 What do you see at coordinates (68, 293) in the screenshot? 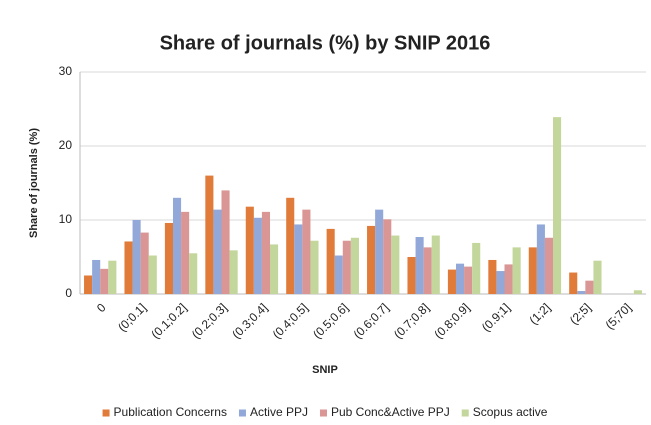
I see `y-tick-label: 0` at bounding box center [68, 293].